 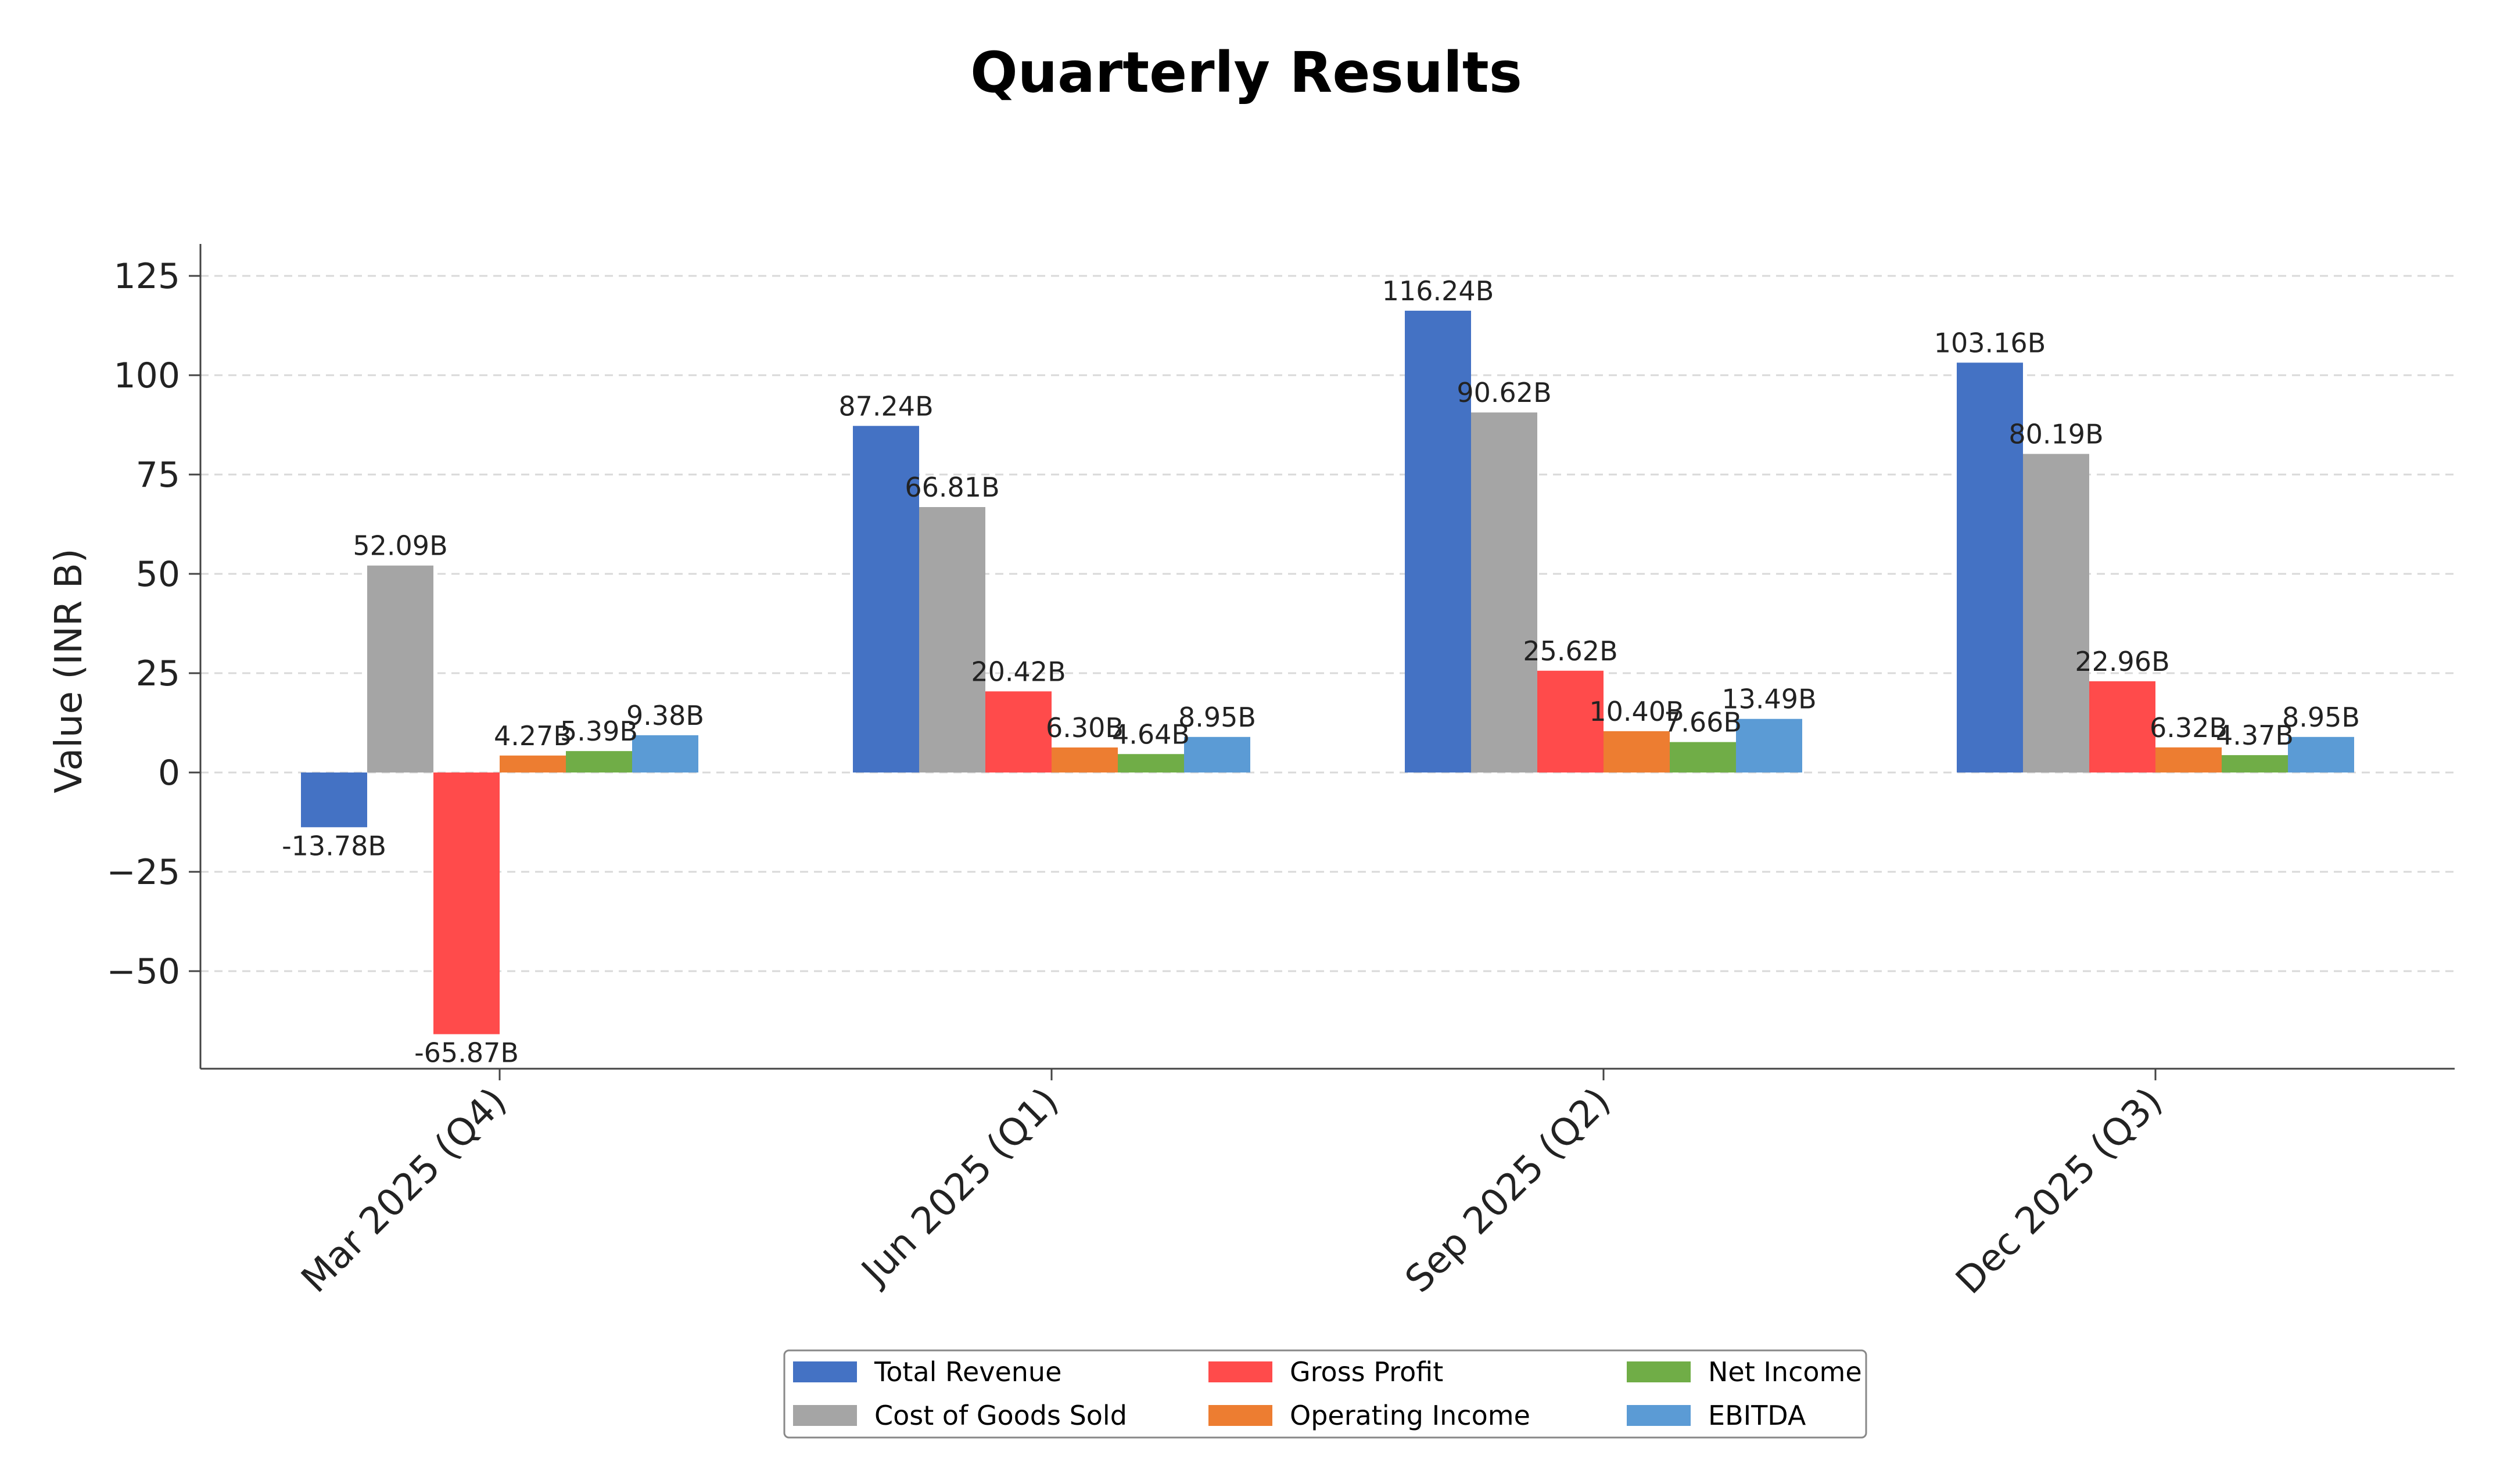 What do you see at coordinates (466, 1053) in the screenshot?
I see `data-label: -65.87B` at bounding box center [466, 1053].